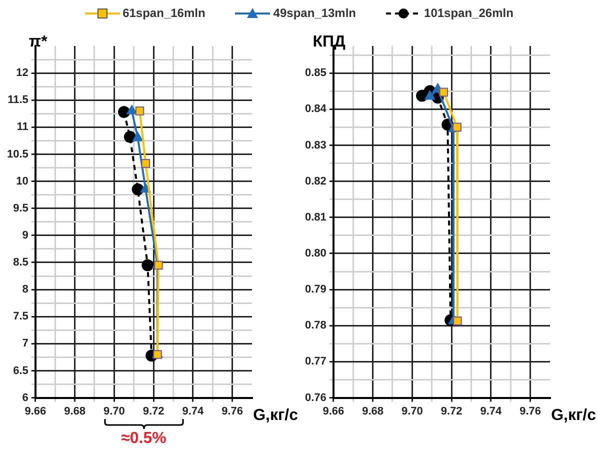 This screenshot has width=598, height=459. I want to click on text: ≈0.5%, so click(143, 439).